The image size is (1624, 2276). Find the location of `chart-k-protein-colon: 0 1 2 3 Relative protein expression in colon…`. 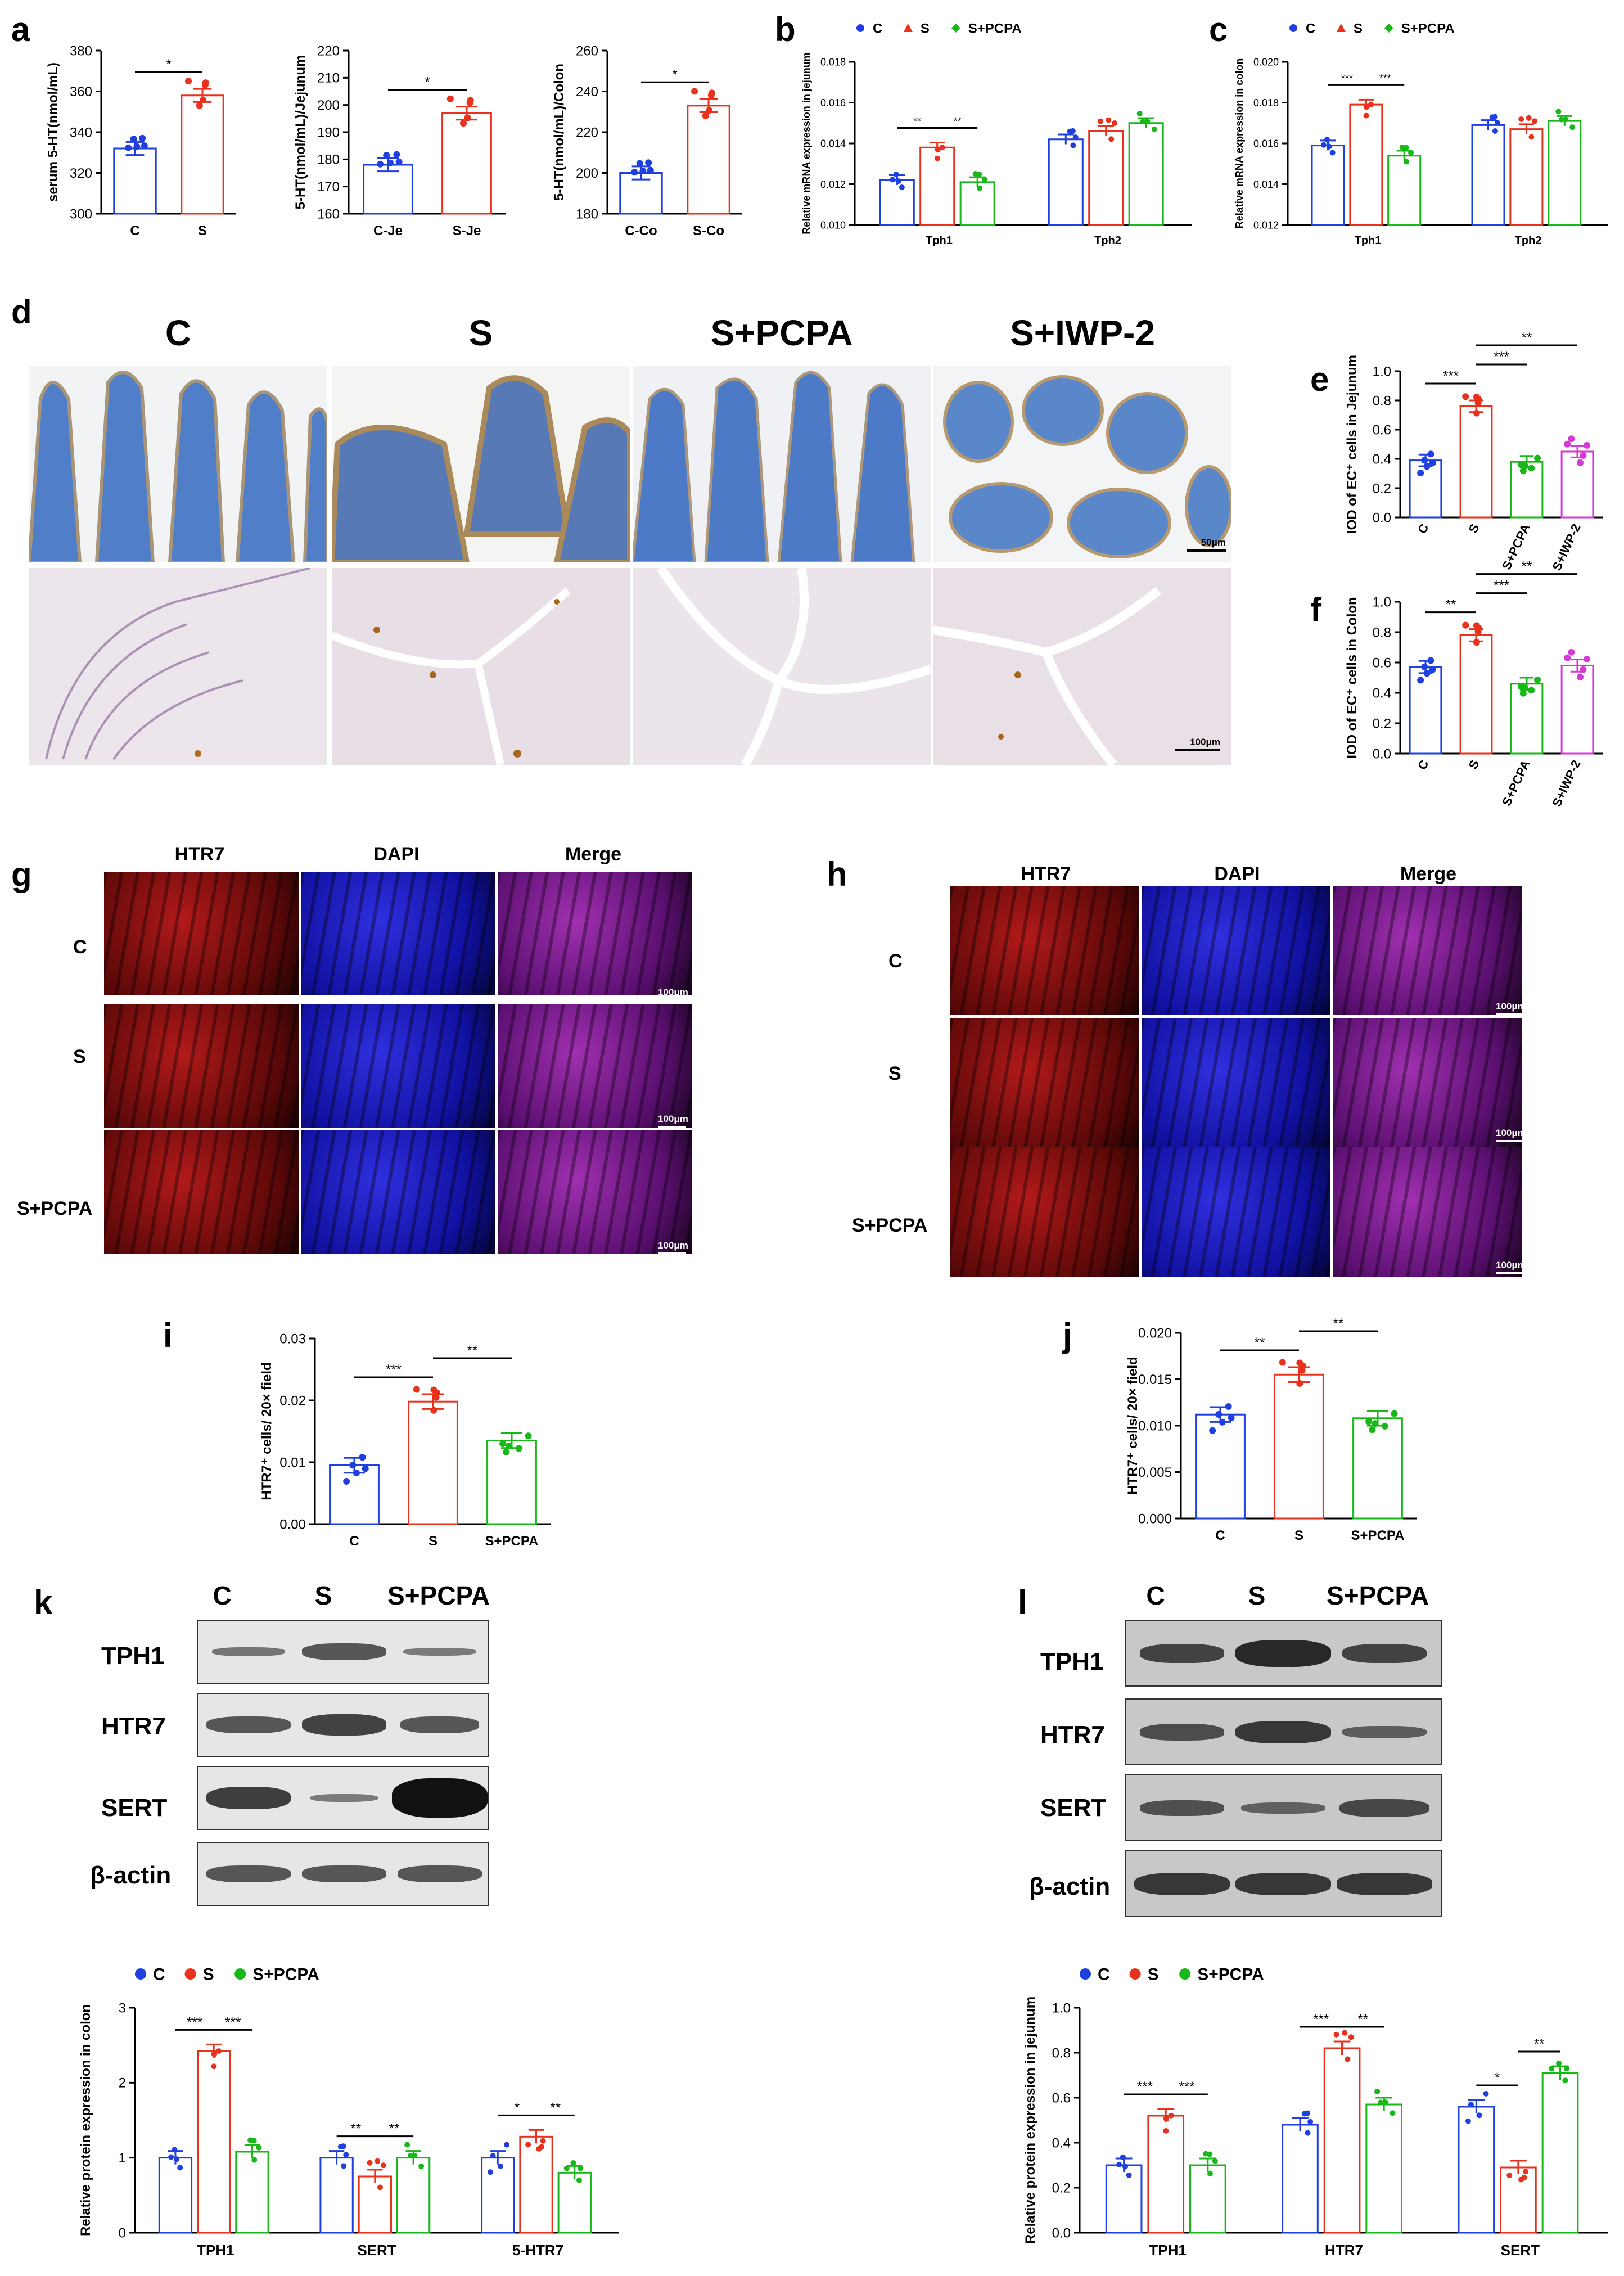

chart-k-protein-colon: 0 1 2 3 Relative protein expression in colon… is located at coordinates (348, 2113).